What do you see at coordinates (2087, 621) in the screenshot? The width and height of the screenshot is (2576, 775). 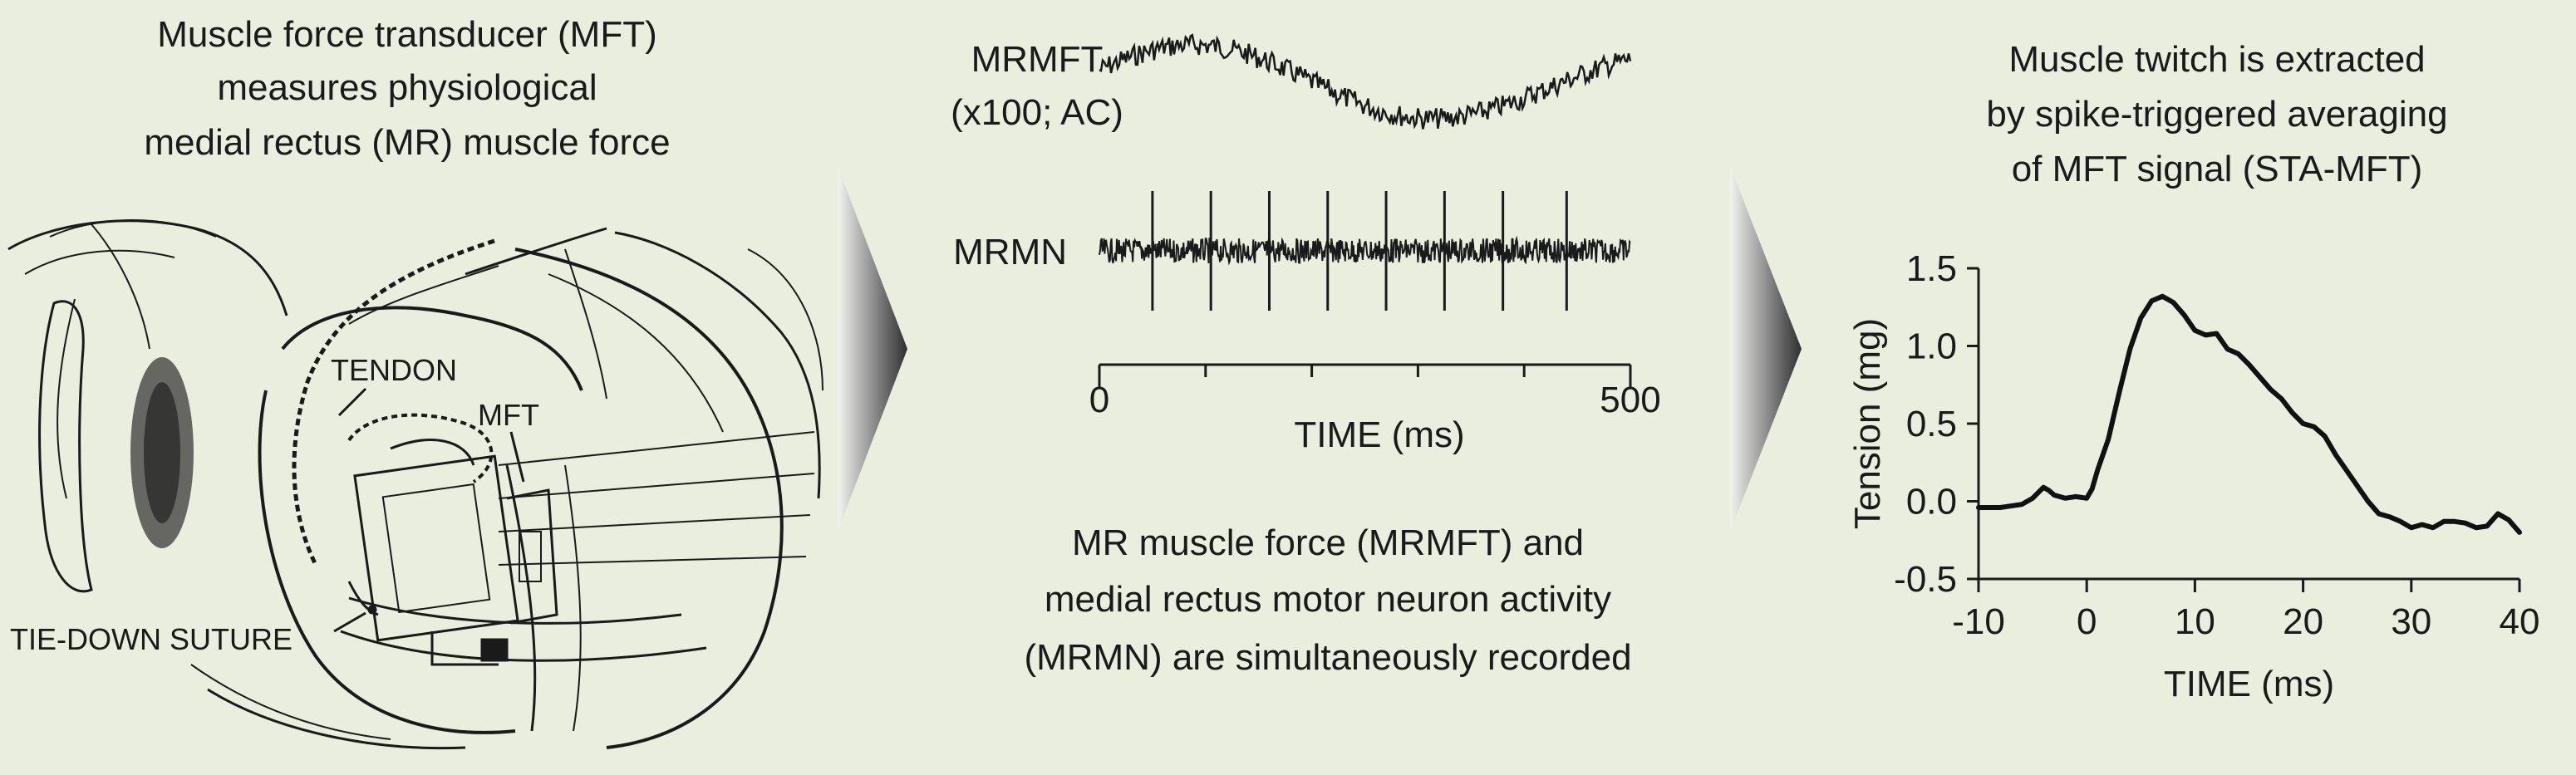 I see `chart-x-tick-label: 0` at bounding box center [2087, 621].